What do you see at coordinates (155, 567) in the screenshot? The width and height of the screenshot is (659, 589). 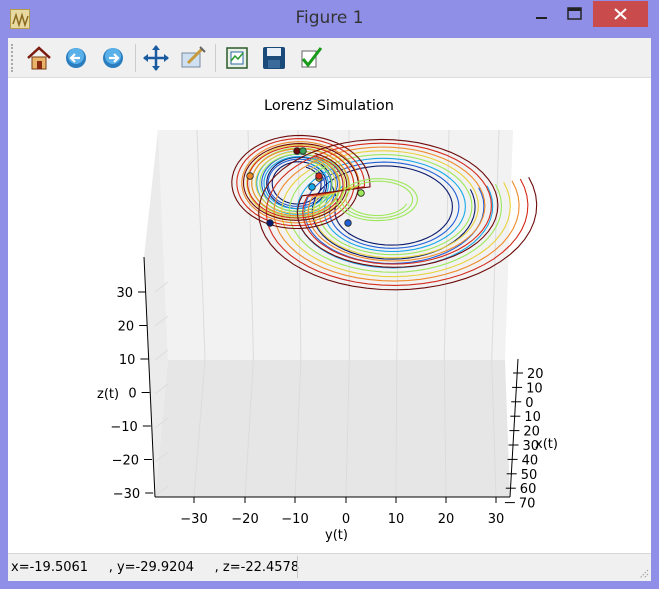 I see `coordinate-readout: x=-19.5061 , y=-29.9204 , z=-22.4578` at bounding box center [155, 567].